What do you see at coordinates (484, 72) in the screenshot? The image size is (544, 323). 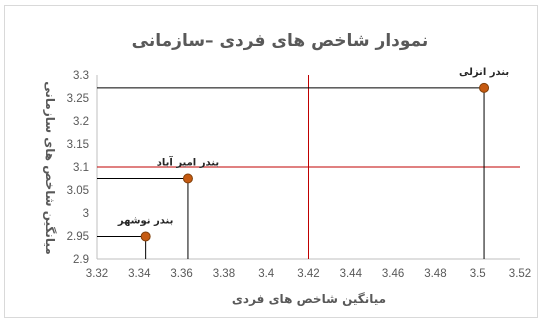 I see `data-point-label: بندر انزلی` at bounding box center [484, 72].